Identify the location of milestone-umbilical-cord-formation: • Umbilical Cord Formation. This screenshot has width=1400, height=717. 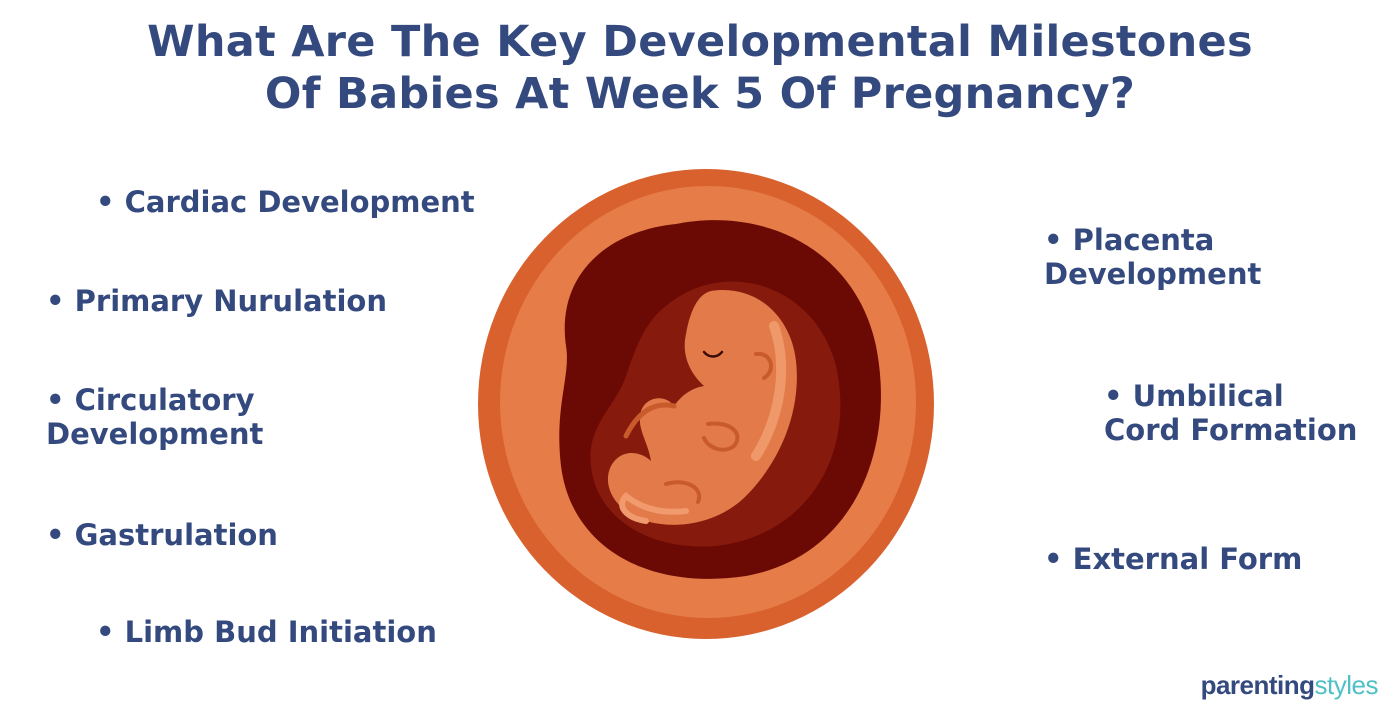
(1230, 413).